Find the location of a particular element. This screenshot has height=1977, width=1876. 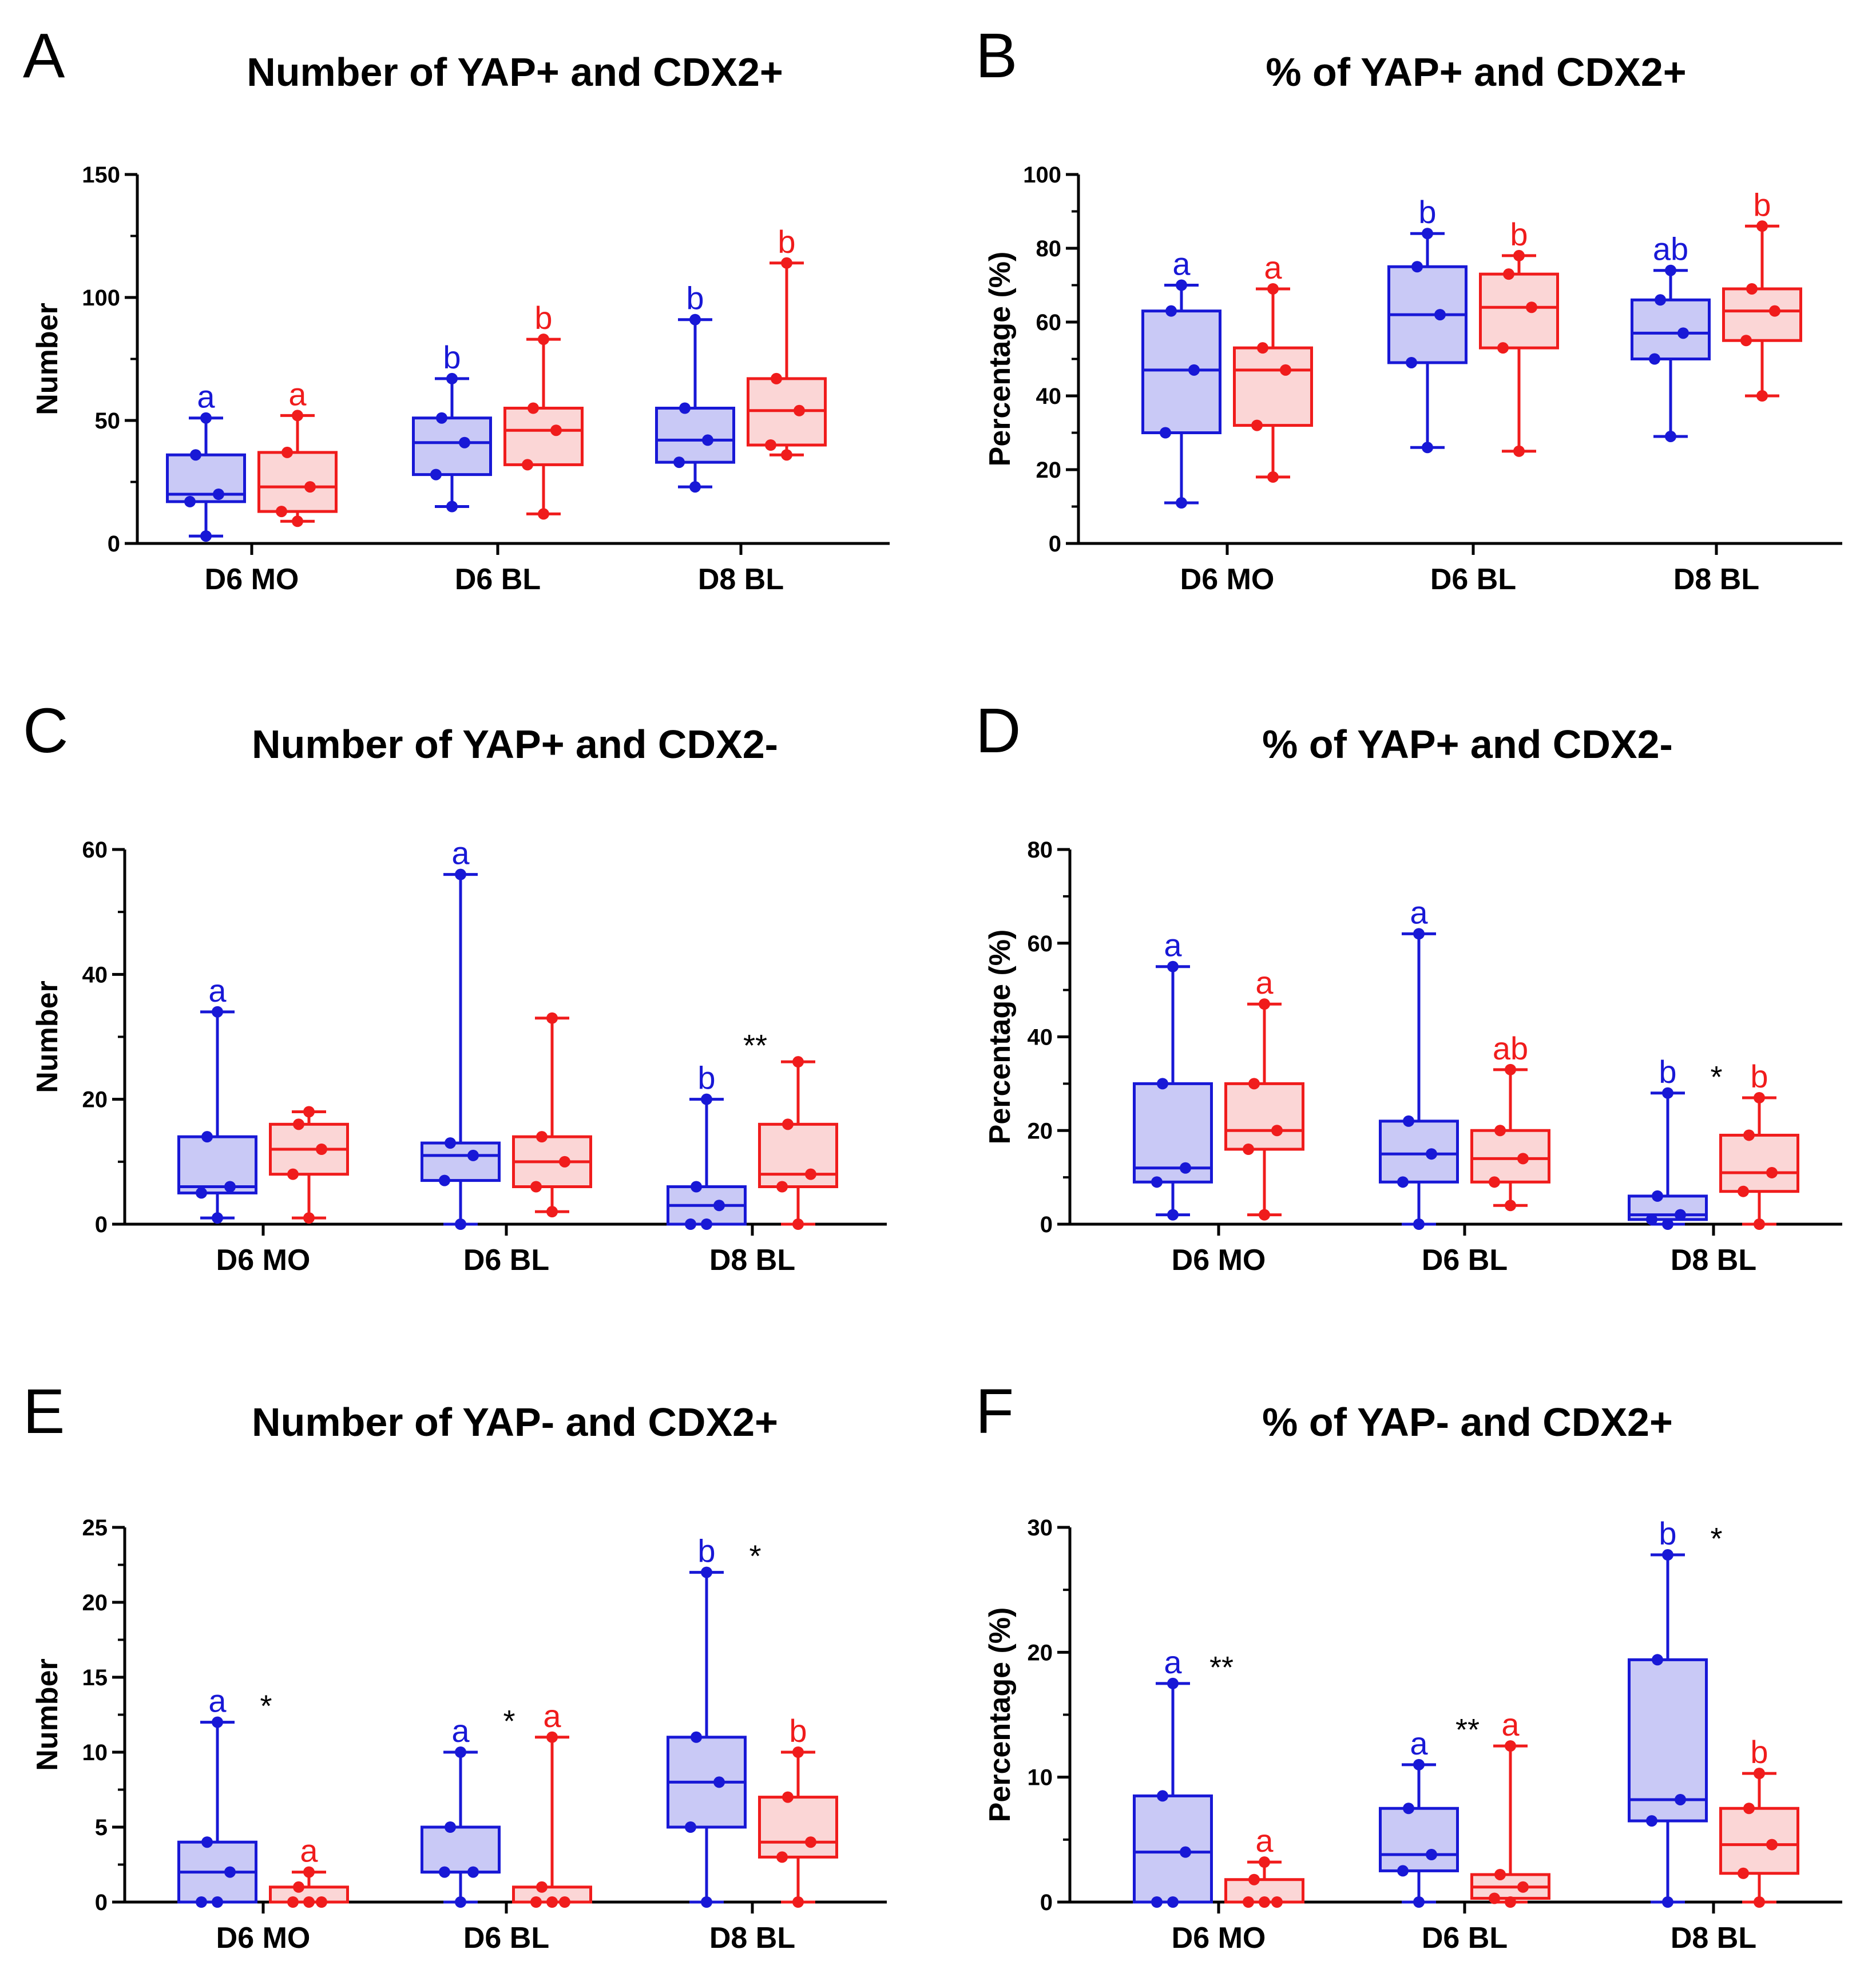

box-red: ab is located at coordinates (1510, 1121).